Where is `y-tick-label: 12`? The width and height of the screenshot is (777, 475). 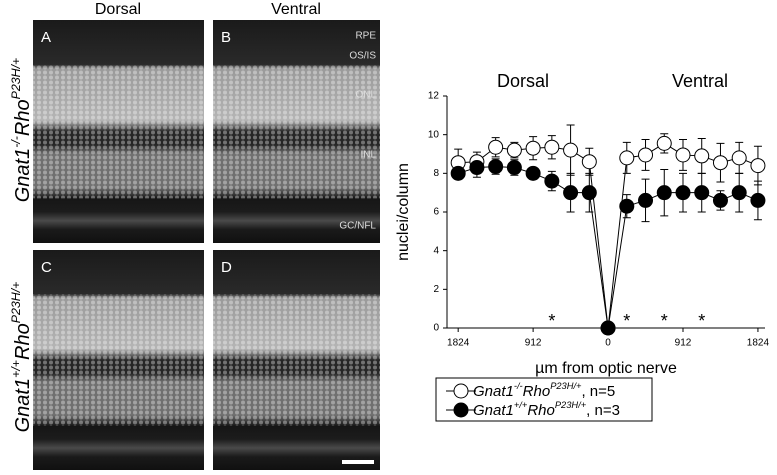
y-tick-label: 12 is located at coordinates (434, 96).